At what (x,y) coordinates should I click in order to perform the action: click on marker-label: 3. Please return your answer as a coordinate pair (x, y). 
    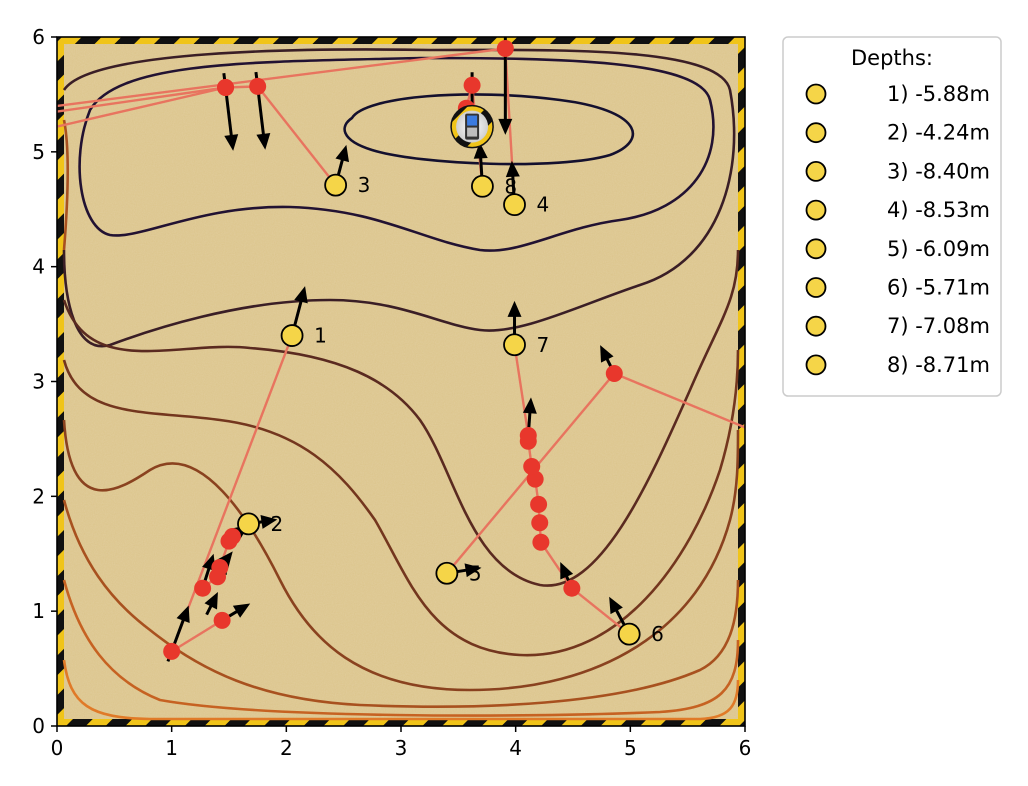
    Looking at the image, I should click on (364, 185).